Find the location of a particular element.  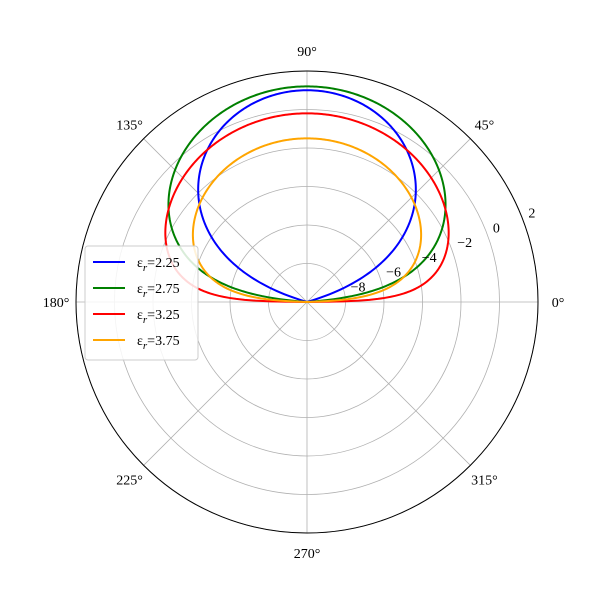

theta-tick-label-1: 45° is located at coordinates (485, 126).